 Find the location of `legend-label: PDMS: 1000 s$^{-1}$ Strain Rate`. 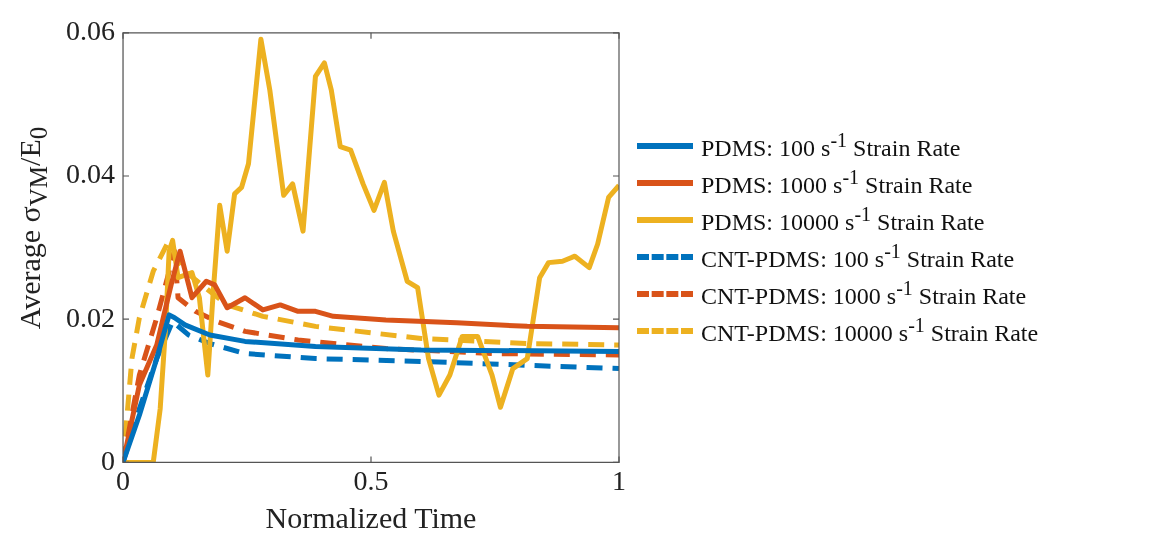

legend-label: PDMS: 1000 s$^{-1}$ Strain Rate is located at coordinates (837, 182).